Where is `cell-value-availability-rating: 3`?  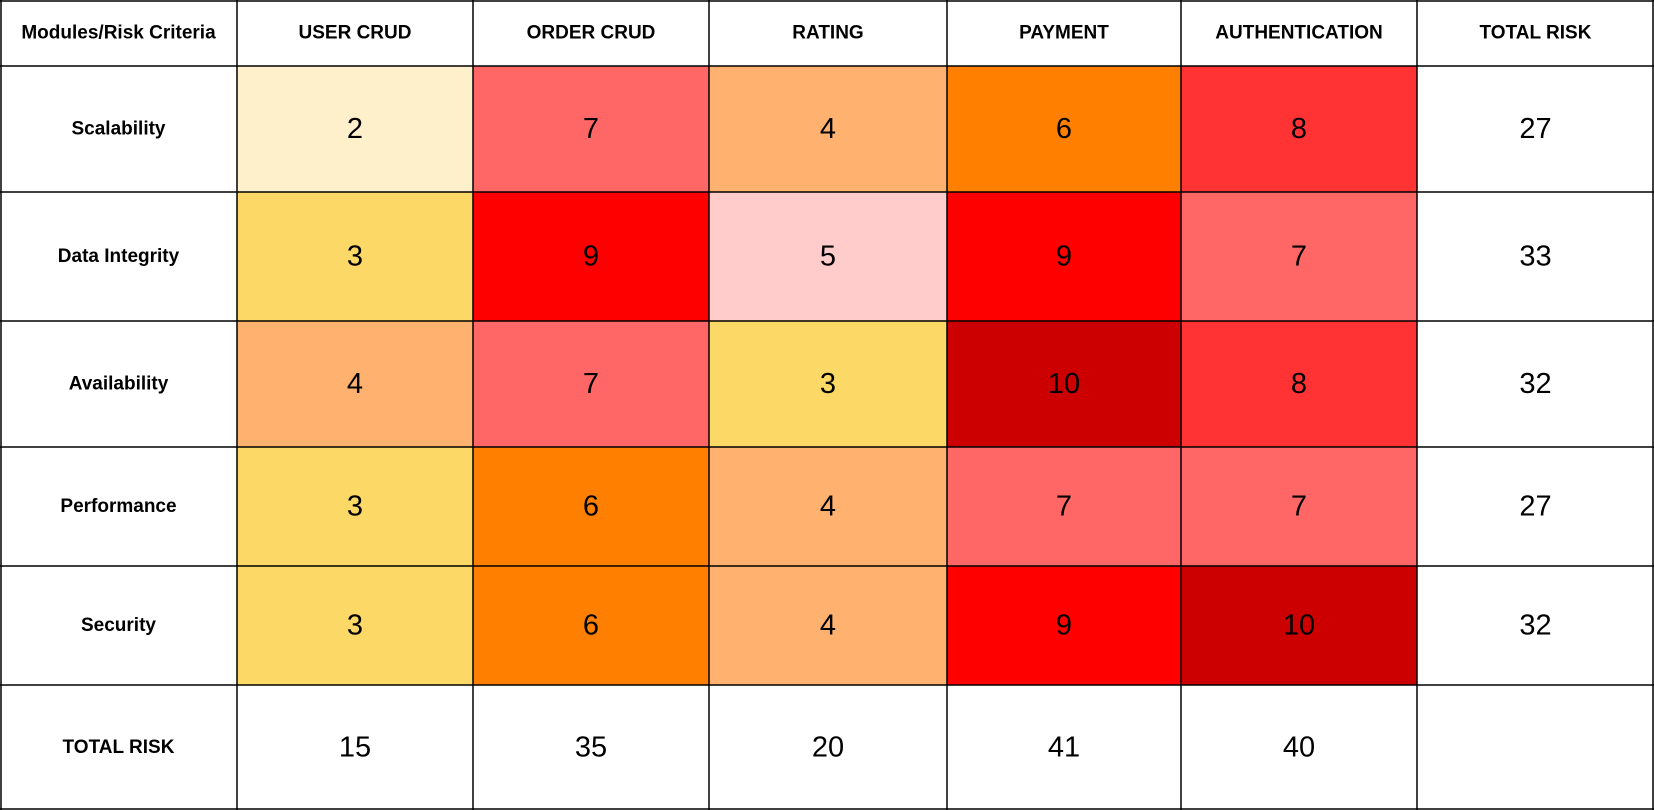
cell-value-availability-rating: 3 is located at coordinates (828, 384).